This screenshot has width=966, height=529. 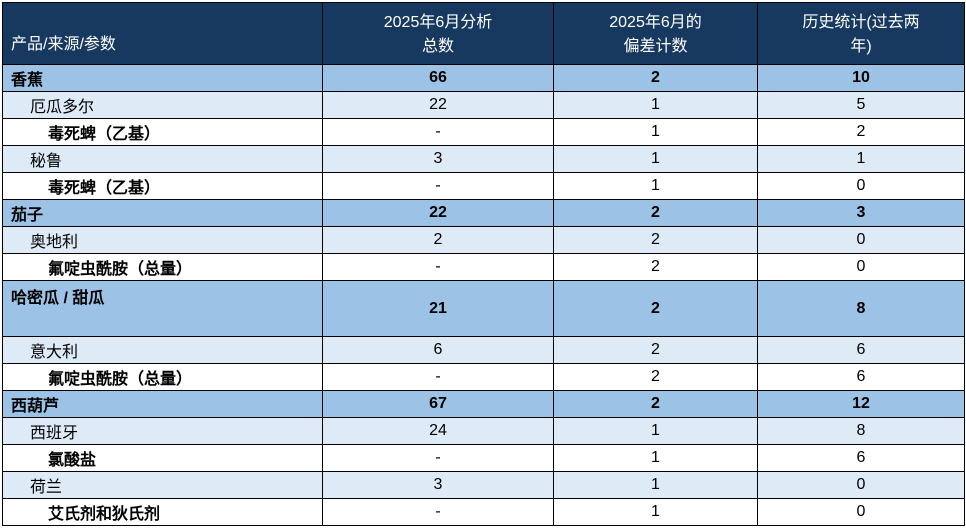 I want to click on table-row: 意大利 6 2 6, so click(x=483, y=350).